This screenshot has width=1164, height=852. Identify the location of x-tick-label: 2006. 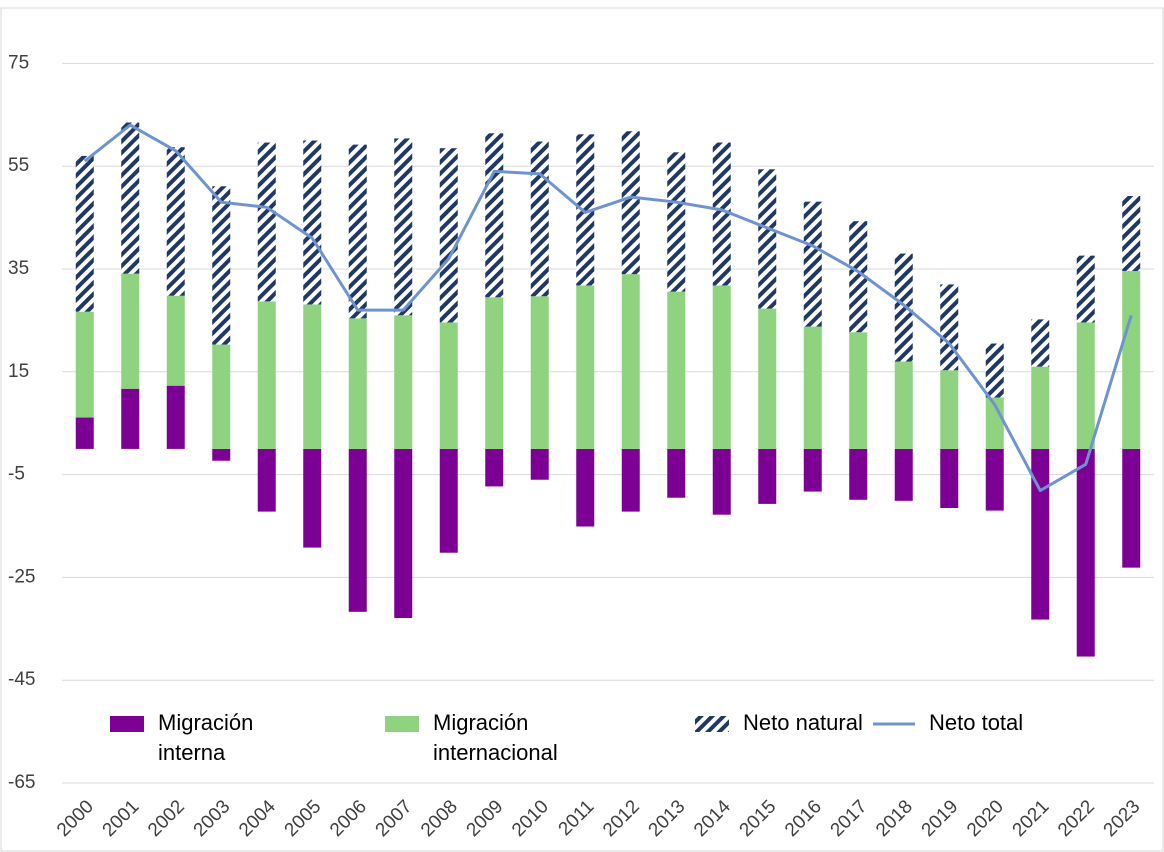
(348, 818).